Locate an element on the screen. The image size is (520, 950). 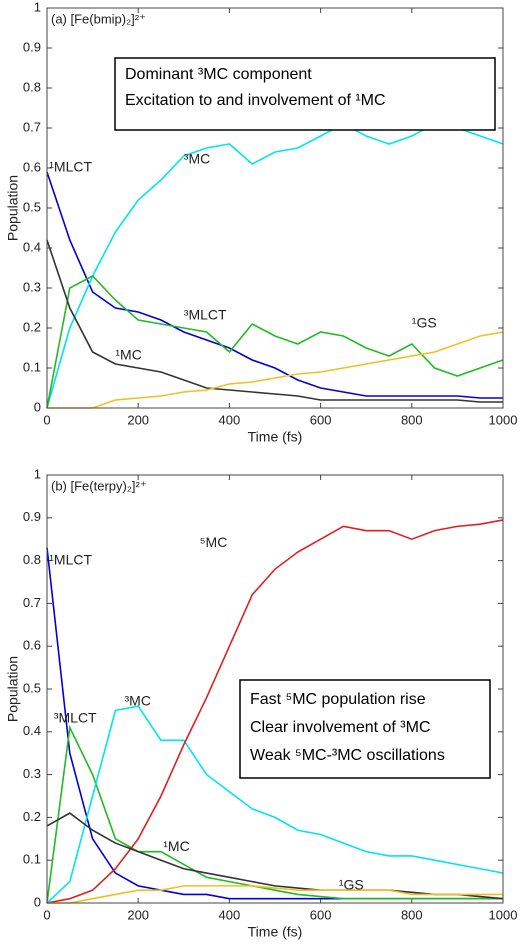
annotation: Dominant ³MC component is located at coordinates (218, 74).